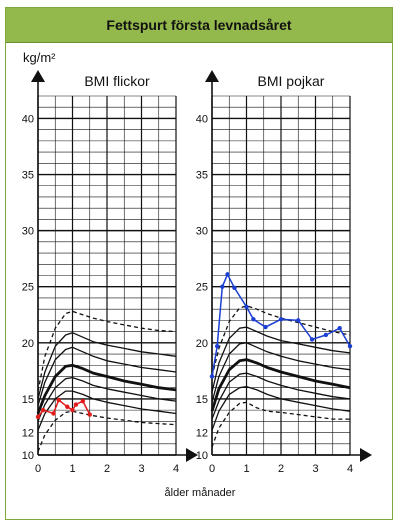 Image resolution: width=404 pixels, height=529 pixels. I want to click on panel-title-girls: BMI flickor, so click(117, 81).